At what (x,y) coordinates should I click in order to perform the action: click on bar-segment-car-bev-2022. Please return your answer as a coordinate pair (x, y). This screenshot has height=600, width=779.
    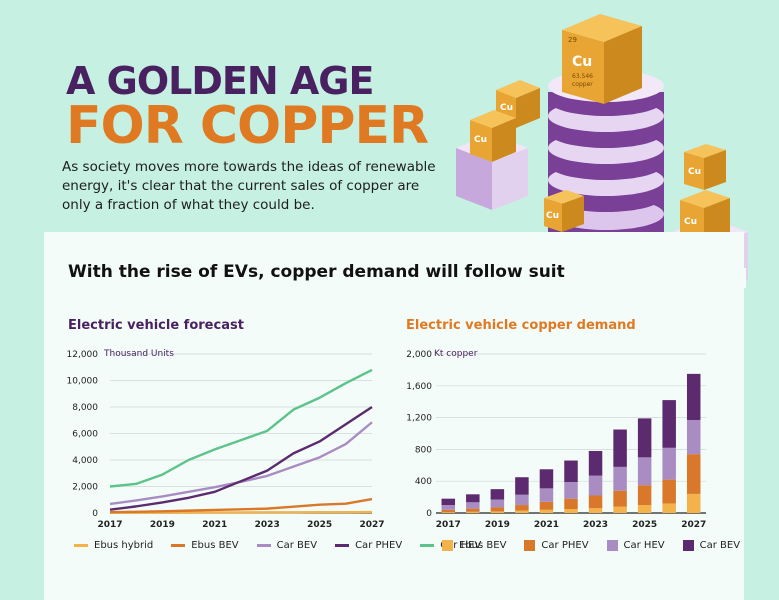
    Looking at the image, I should click on (571, 471).